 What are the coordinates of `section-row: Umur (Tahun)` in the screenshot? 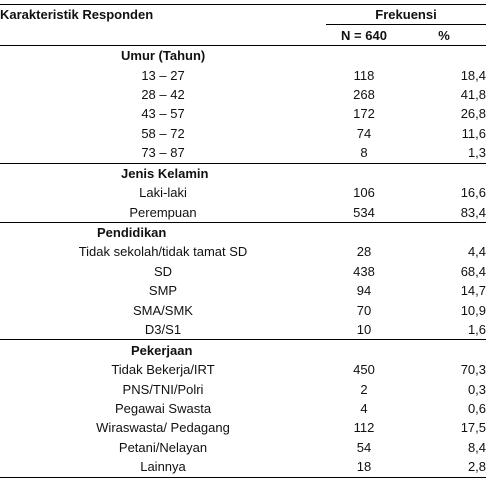 It's located at (243, 55).